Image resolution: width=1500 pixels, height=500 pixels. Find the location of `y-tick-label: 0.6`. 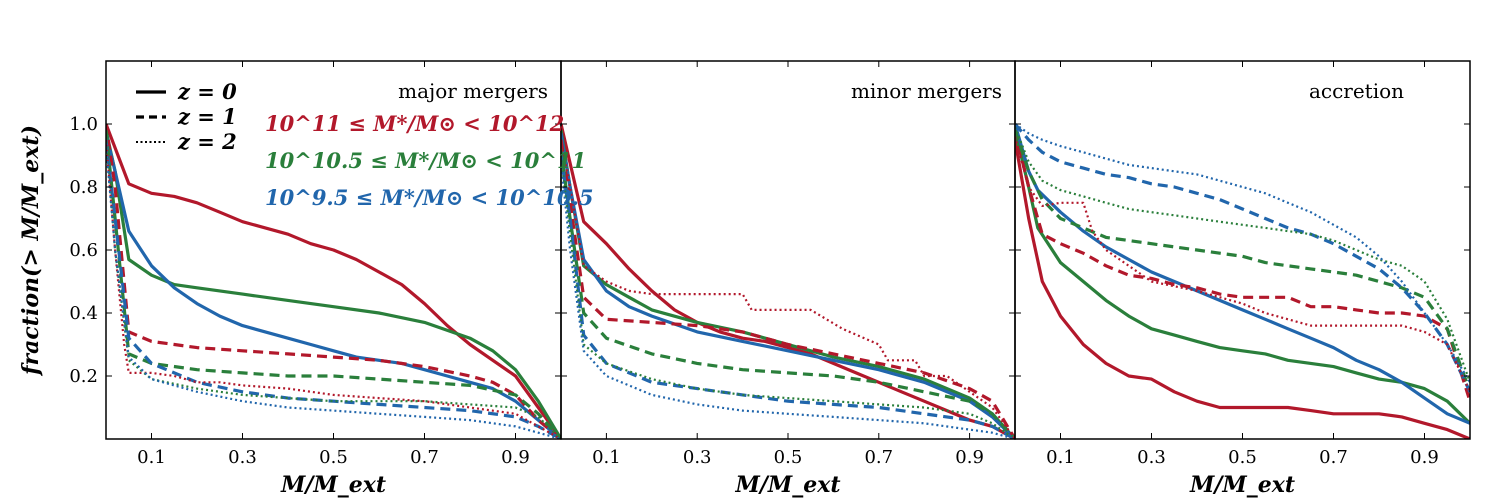

y-tick-label: 0.6 is located at coordinates (83, 250).